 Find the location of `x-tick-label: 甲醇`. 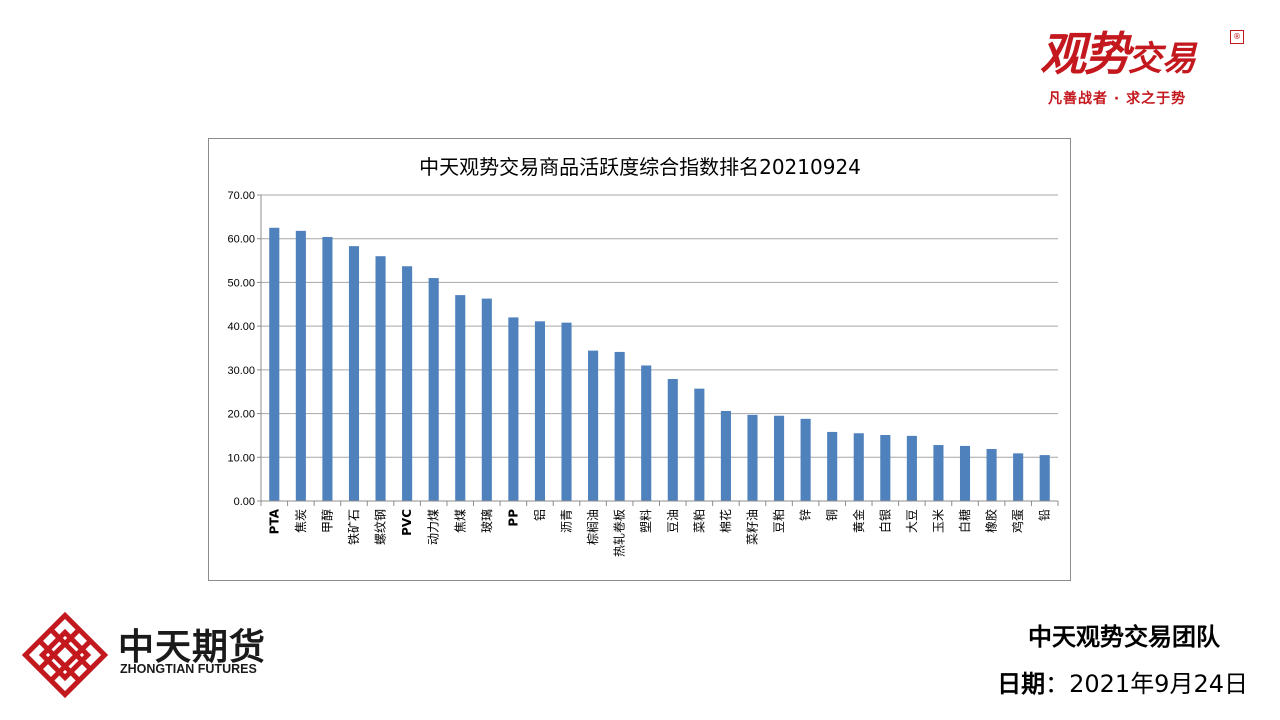

x-tick-label: 甲醇 is located at coordinates (326, 521).